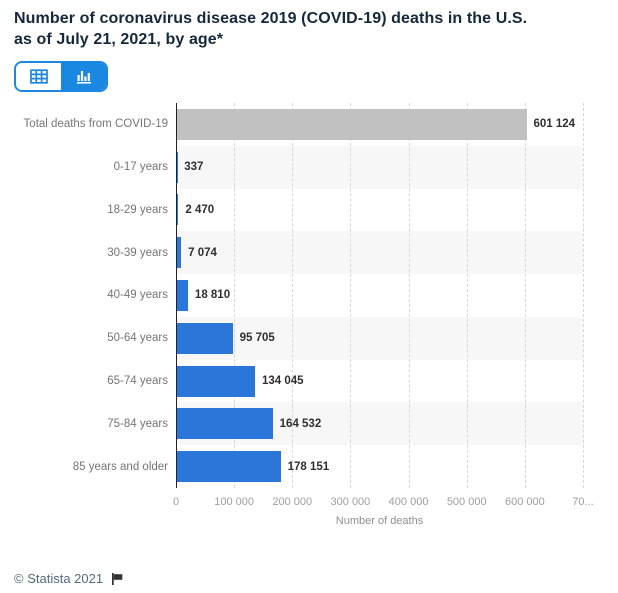 The image size is (618, 593). Describe the element at coordinates (176, 295) in the screenshot. I see `y-axis-line` at that location.